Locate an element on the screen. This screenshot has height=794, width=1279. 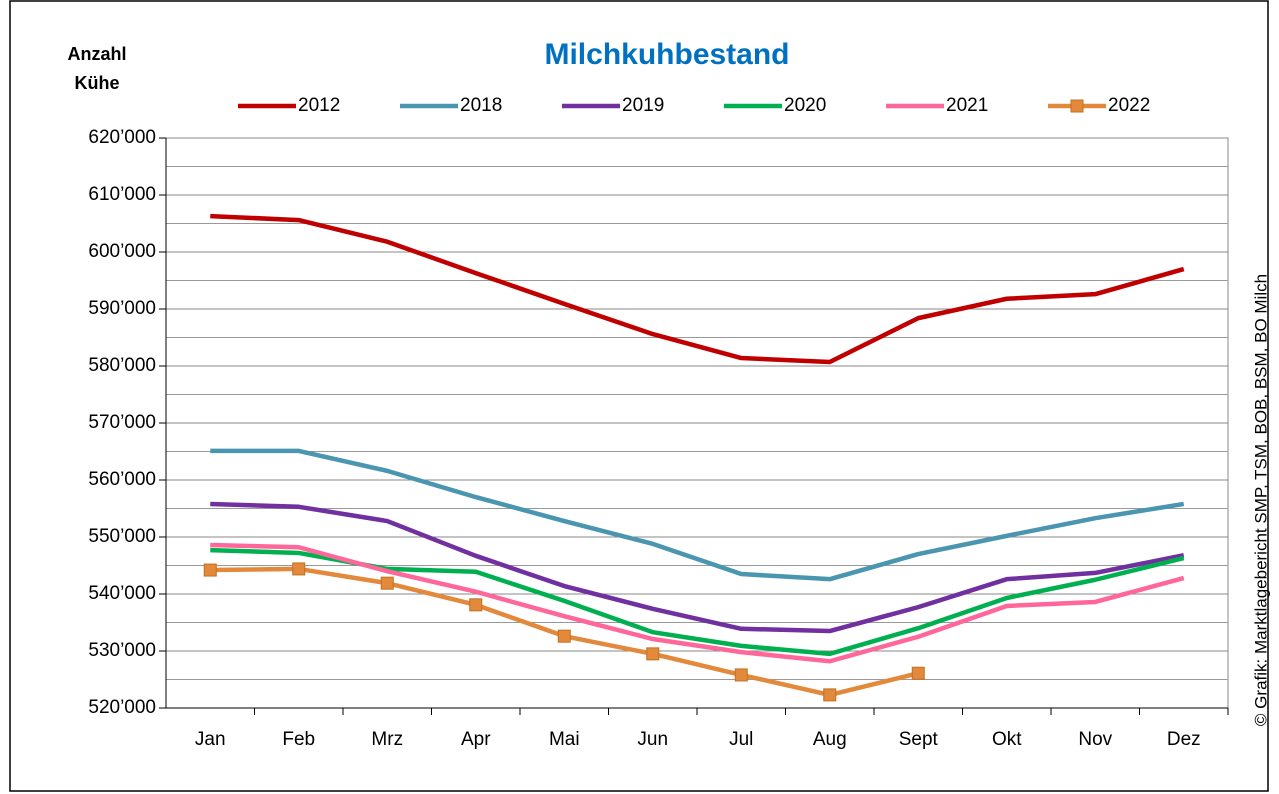
y-axis-title: Anzahl is located at coordinates (96, 54).